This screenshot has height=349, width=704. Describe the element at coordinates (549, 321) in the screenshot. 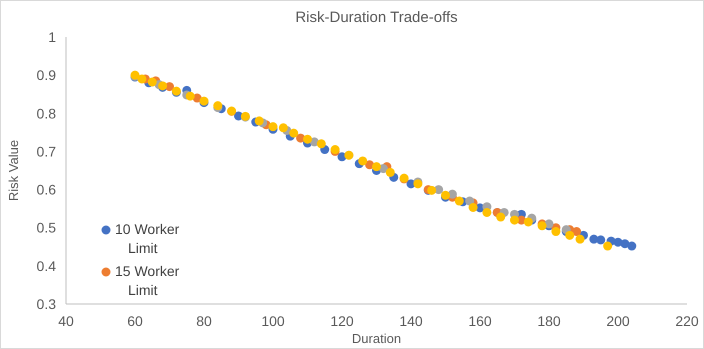

I see `x-tick-label: 180` at that location.